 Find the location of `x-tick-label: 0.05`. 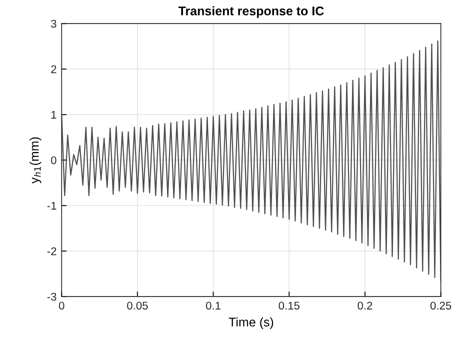

x-tick-label: 0.05 is located at coordinates (137, 306).